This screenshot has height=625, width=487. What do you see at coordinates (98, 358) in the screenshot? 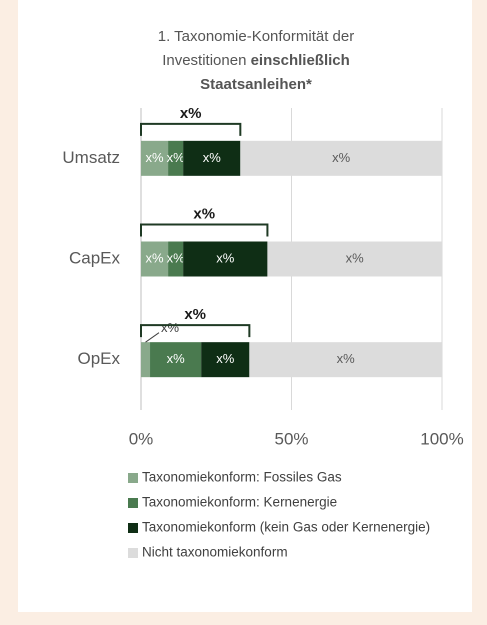
I see `y-tick-label: OpEx` at bounding box center [98, 358].